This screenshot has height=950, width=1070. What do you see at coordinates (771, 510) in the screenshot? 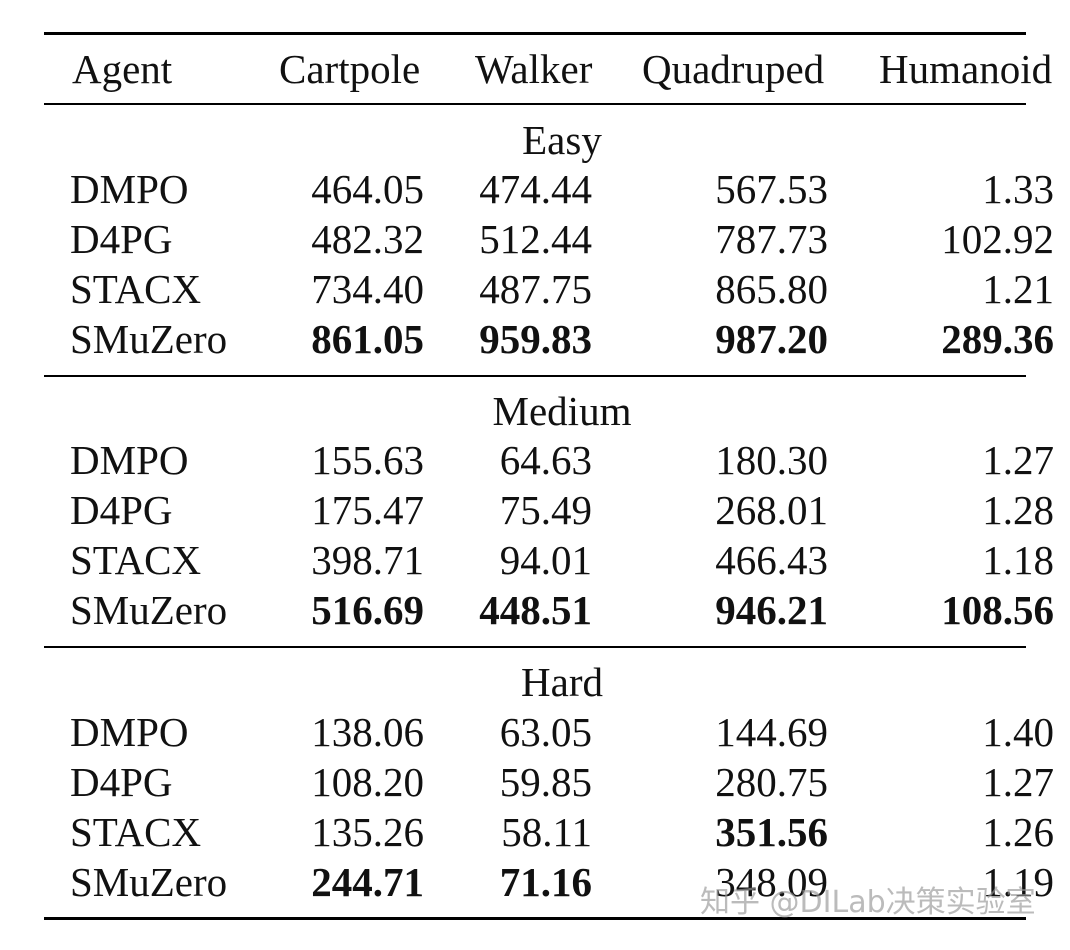
I see `table-cell-quadruped: 268.01` at bounding box center [771, 510].